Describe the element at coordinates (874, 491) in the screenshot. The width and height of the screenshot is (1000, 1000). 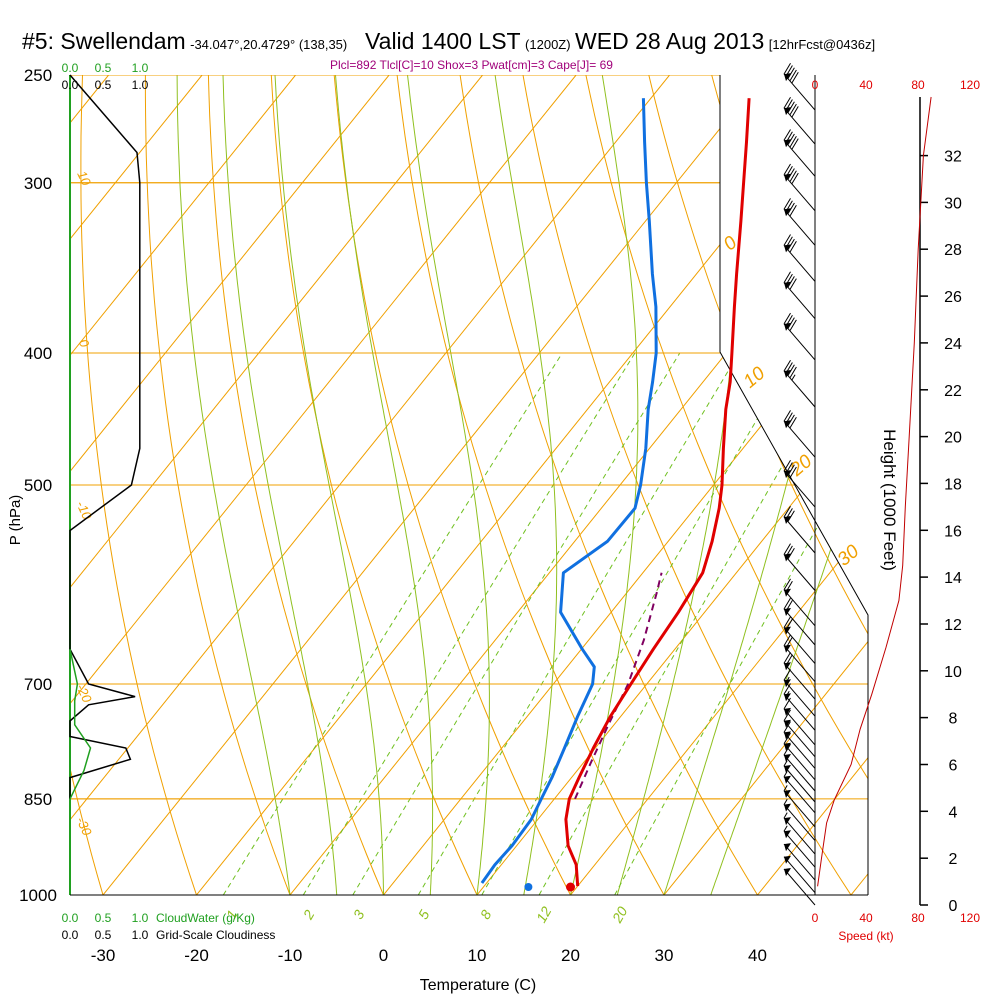
I see `wind-speed-profile-line` at that location.